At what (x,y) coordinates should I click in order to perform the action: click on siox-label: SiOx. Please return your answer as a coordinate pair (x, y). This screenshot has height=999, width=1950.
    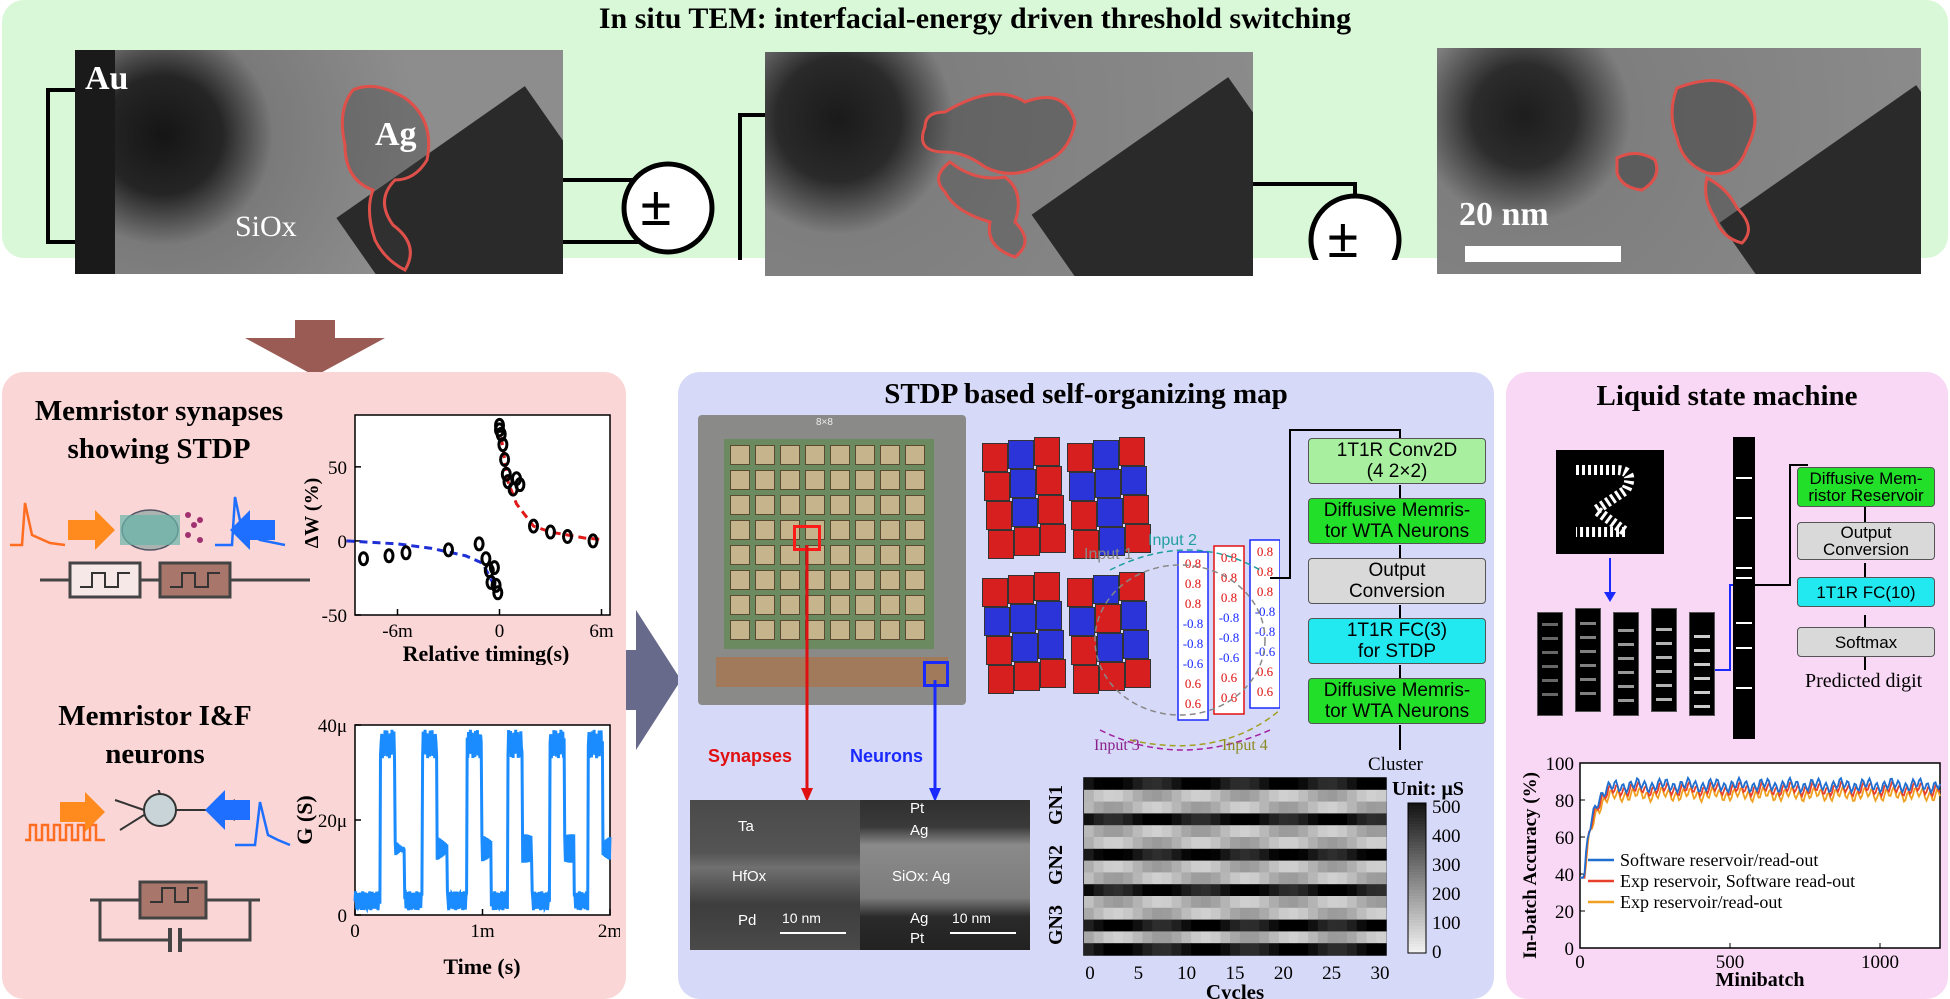
    Looking at the image, I should click on (266, 226).